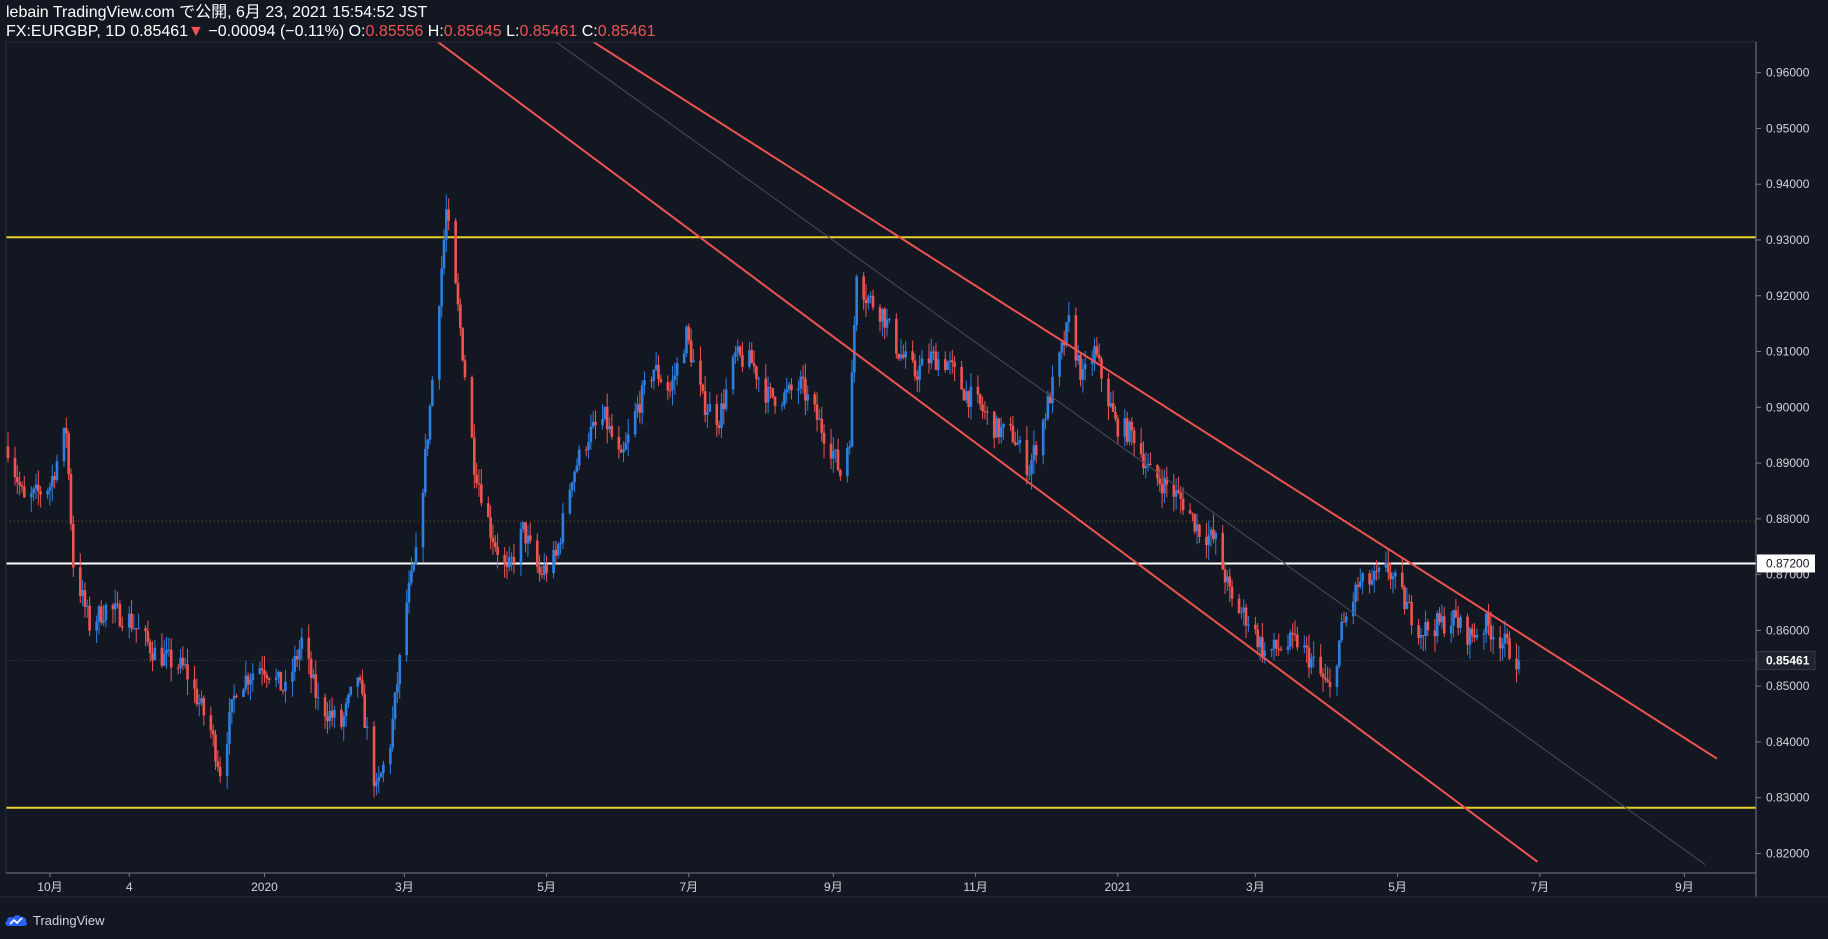 This screenshot has width=1828, height=939. I want to click on y-tick-label: 0.94000, so click(1788, 184).